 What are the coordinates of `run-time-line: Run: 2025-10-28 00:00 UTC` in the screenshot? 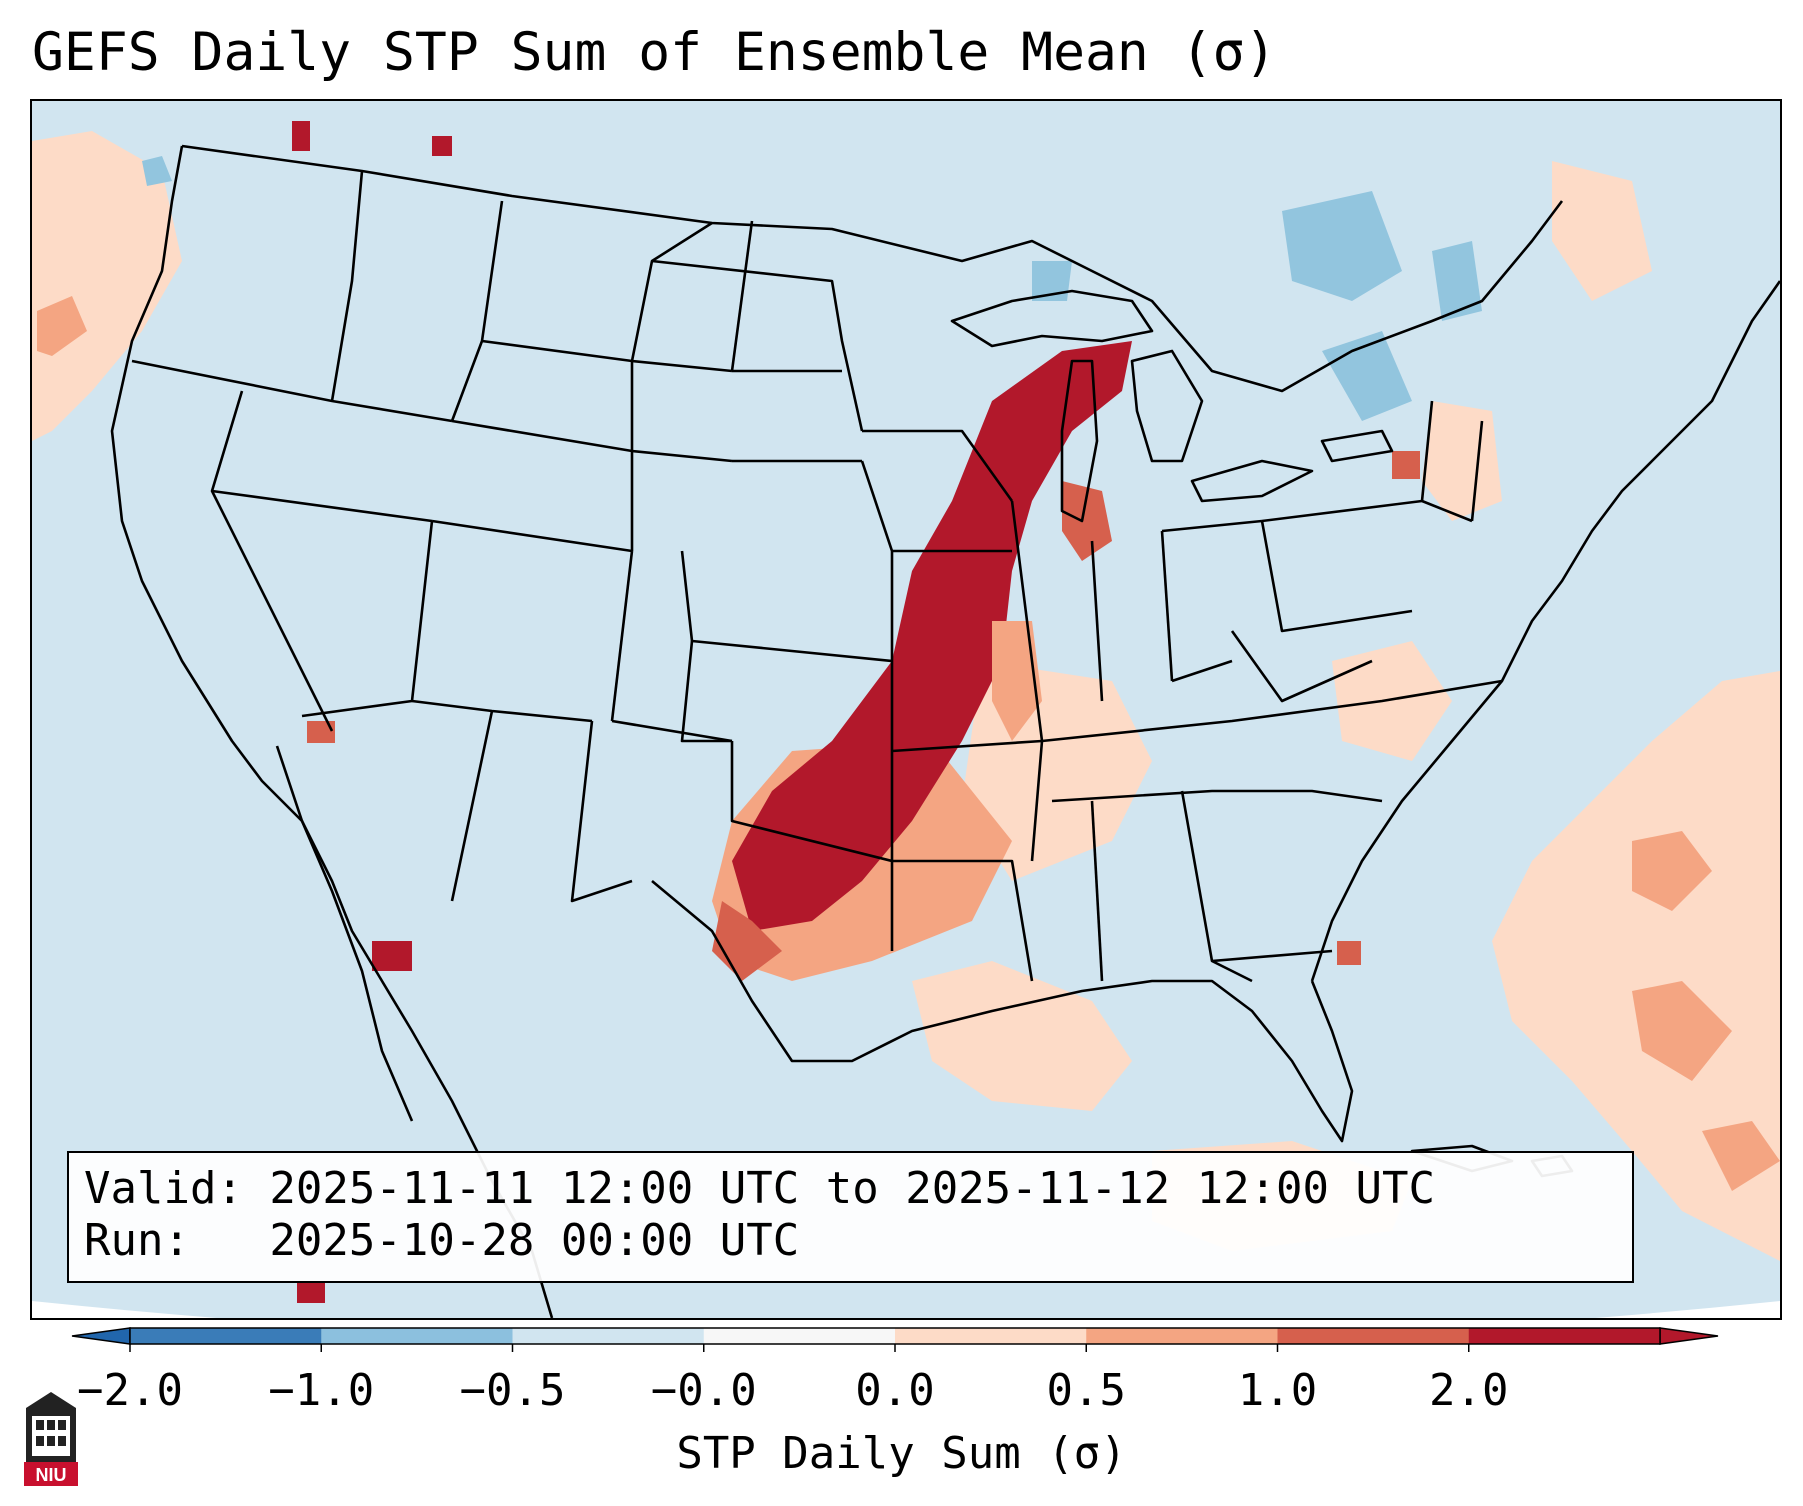 It's located at (442, 1240).